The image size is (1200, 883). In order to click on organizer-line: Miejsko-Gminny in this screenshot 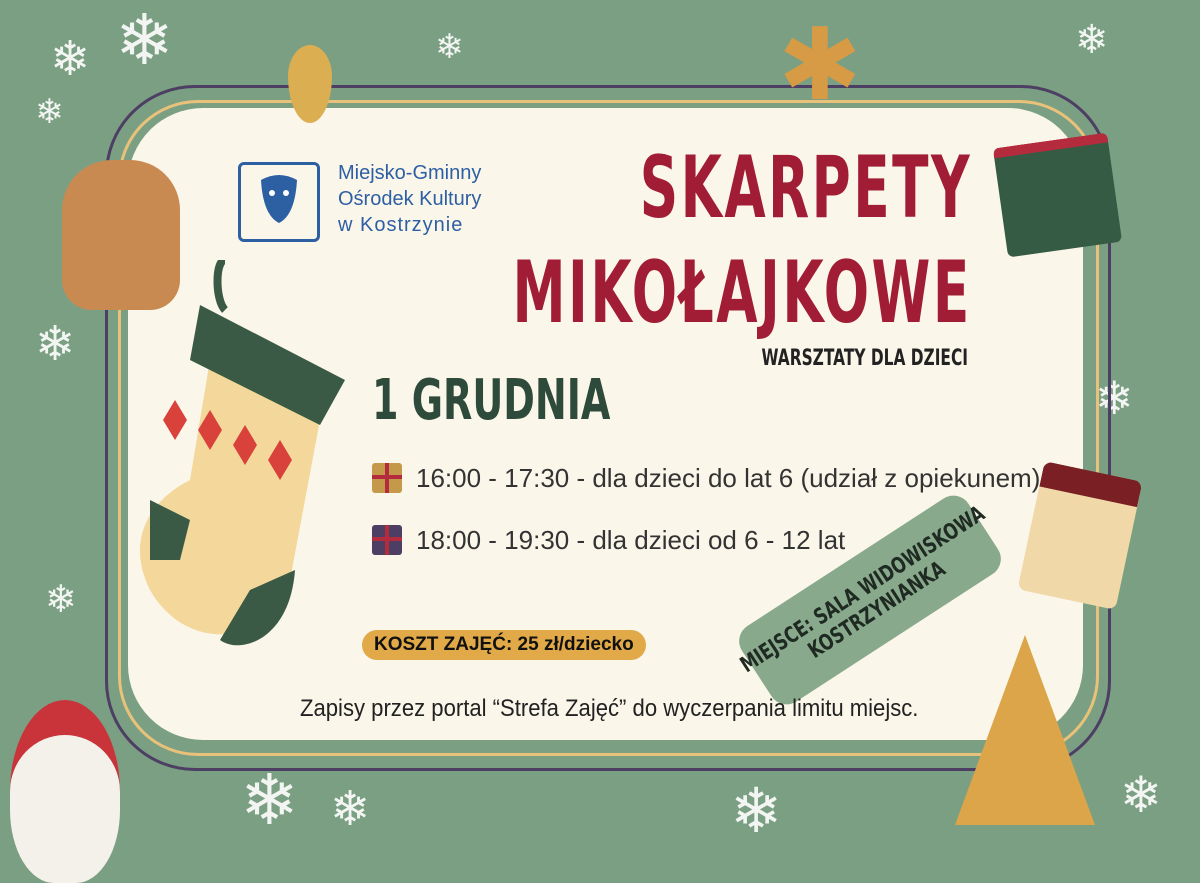, I will do `click(410, 173)`.